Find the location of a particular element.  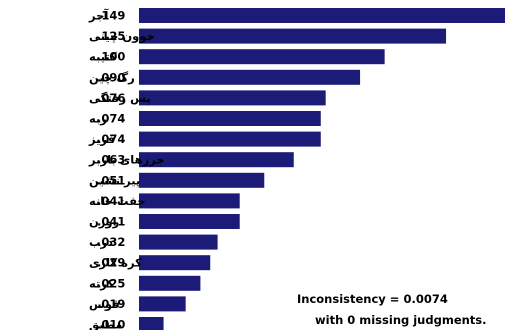

category-label: روزن is located at coordinates (104, 222).